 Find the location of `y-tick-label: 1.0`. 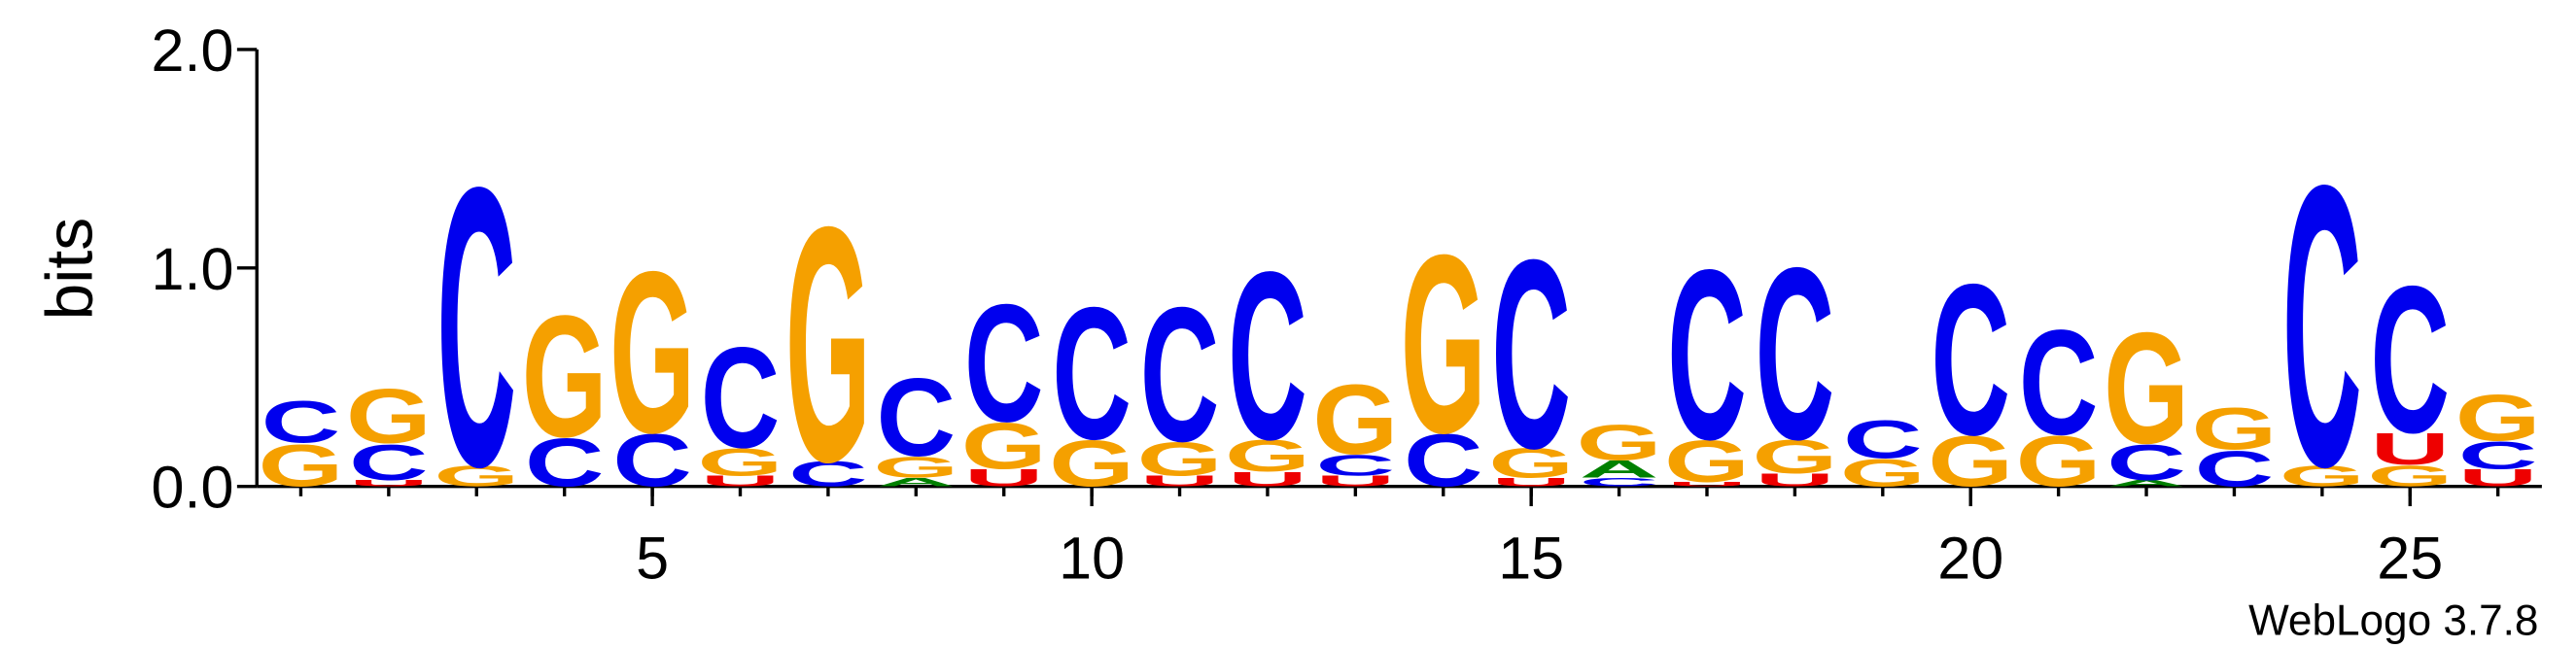

y-tick-label: 1.0 is located at coordinates (193, 269).